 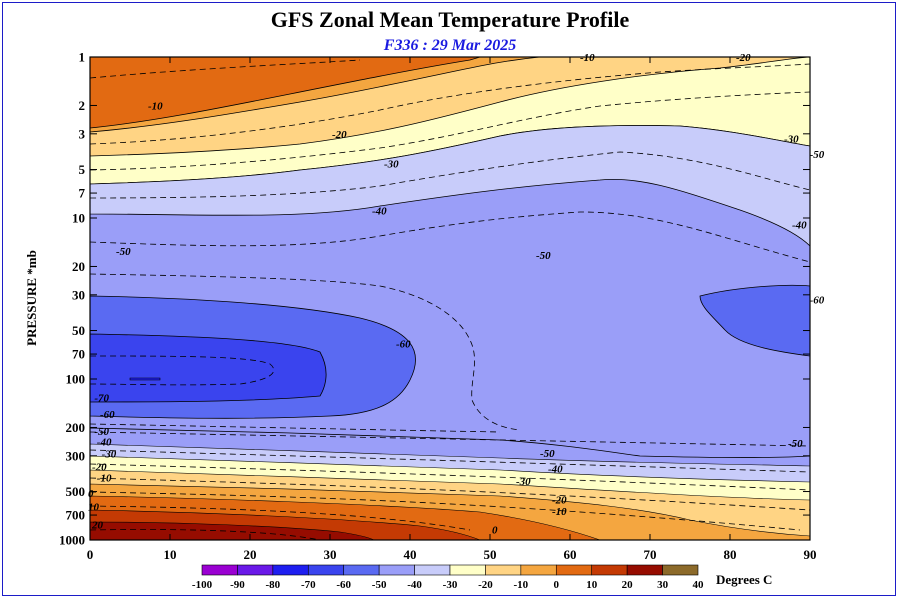 What do you see at coordinates (450, 19) in the screenshot?
I see `chart-title: GFS Zonal Mean Temperature Profile` at bounding box center [450, 19].